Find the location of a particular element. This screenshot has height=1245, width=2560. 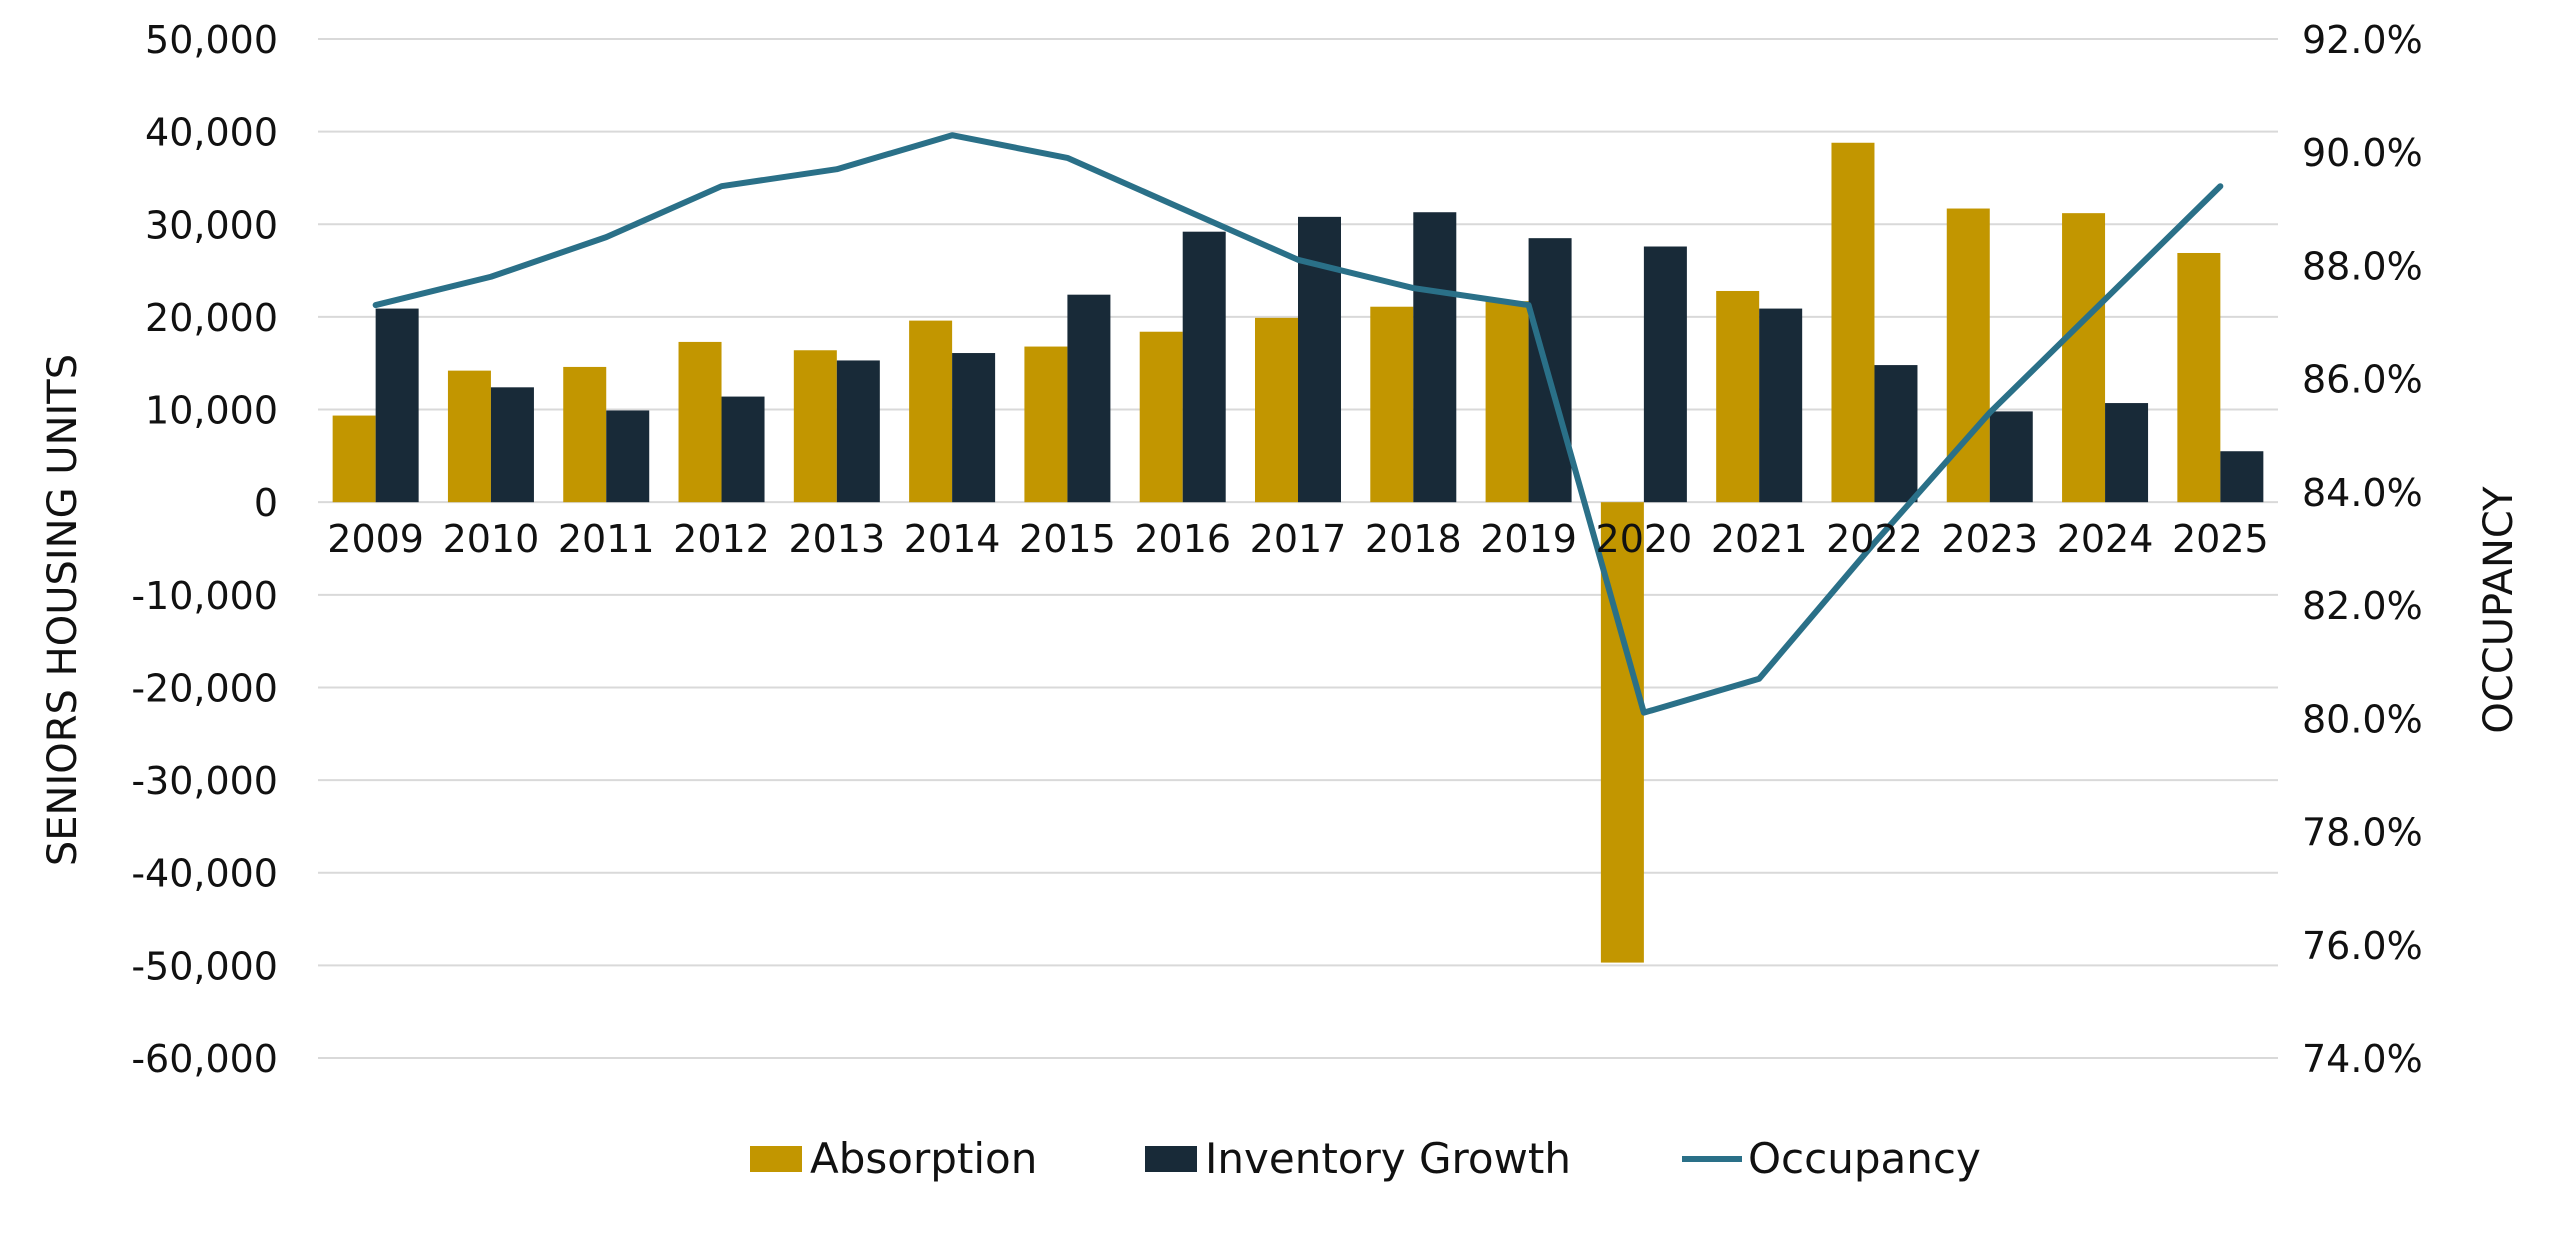

y2-tick-label: 86.0% is located at coordinates (2362, 380).